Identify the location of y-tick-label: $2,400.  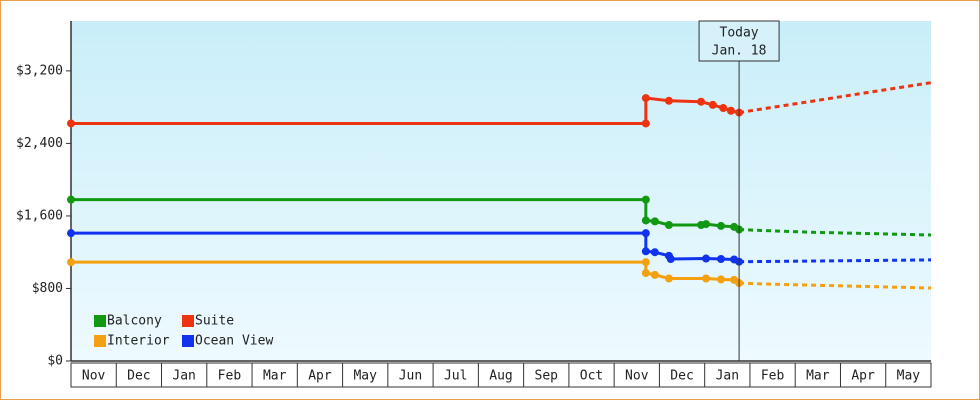
(39, 143).